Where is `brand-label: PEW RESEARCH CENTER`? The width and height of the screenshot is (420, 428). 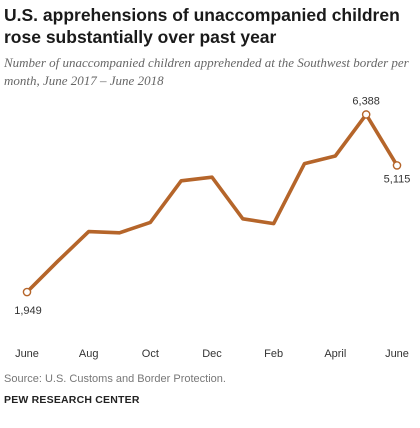
brand-label: PEW RESEARCH CENTER is located at coordinates (72, 400).